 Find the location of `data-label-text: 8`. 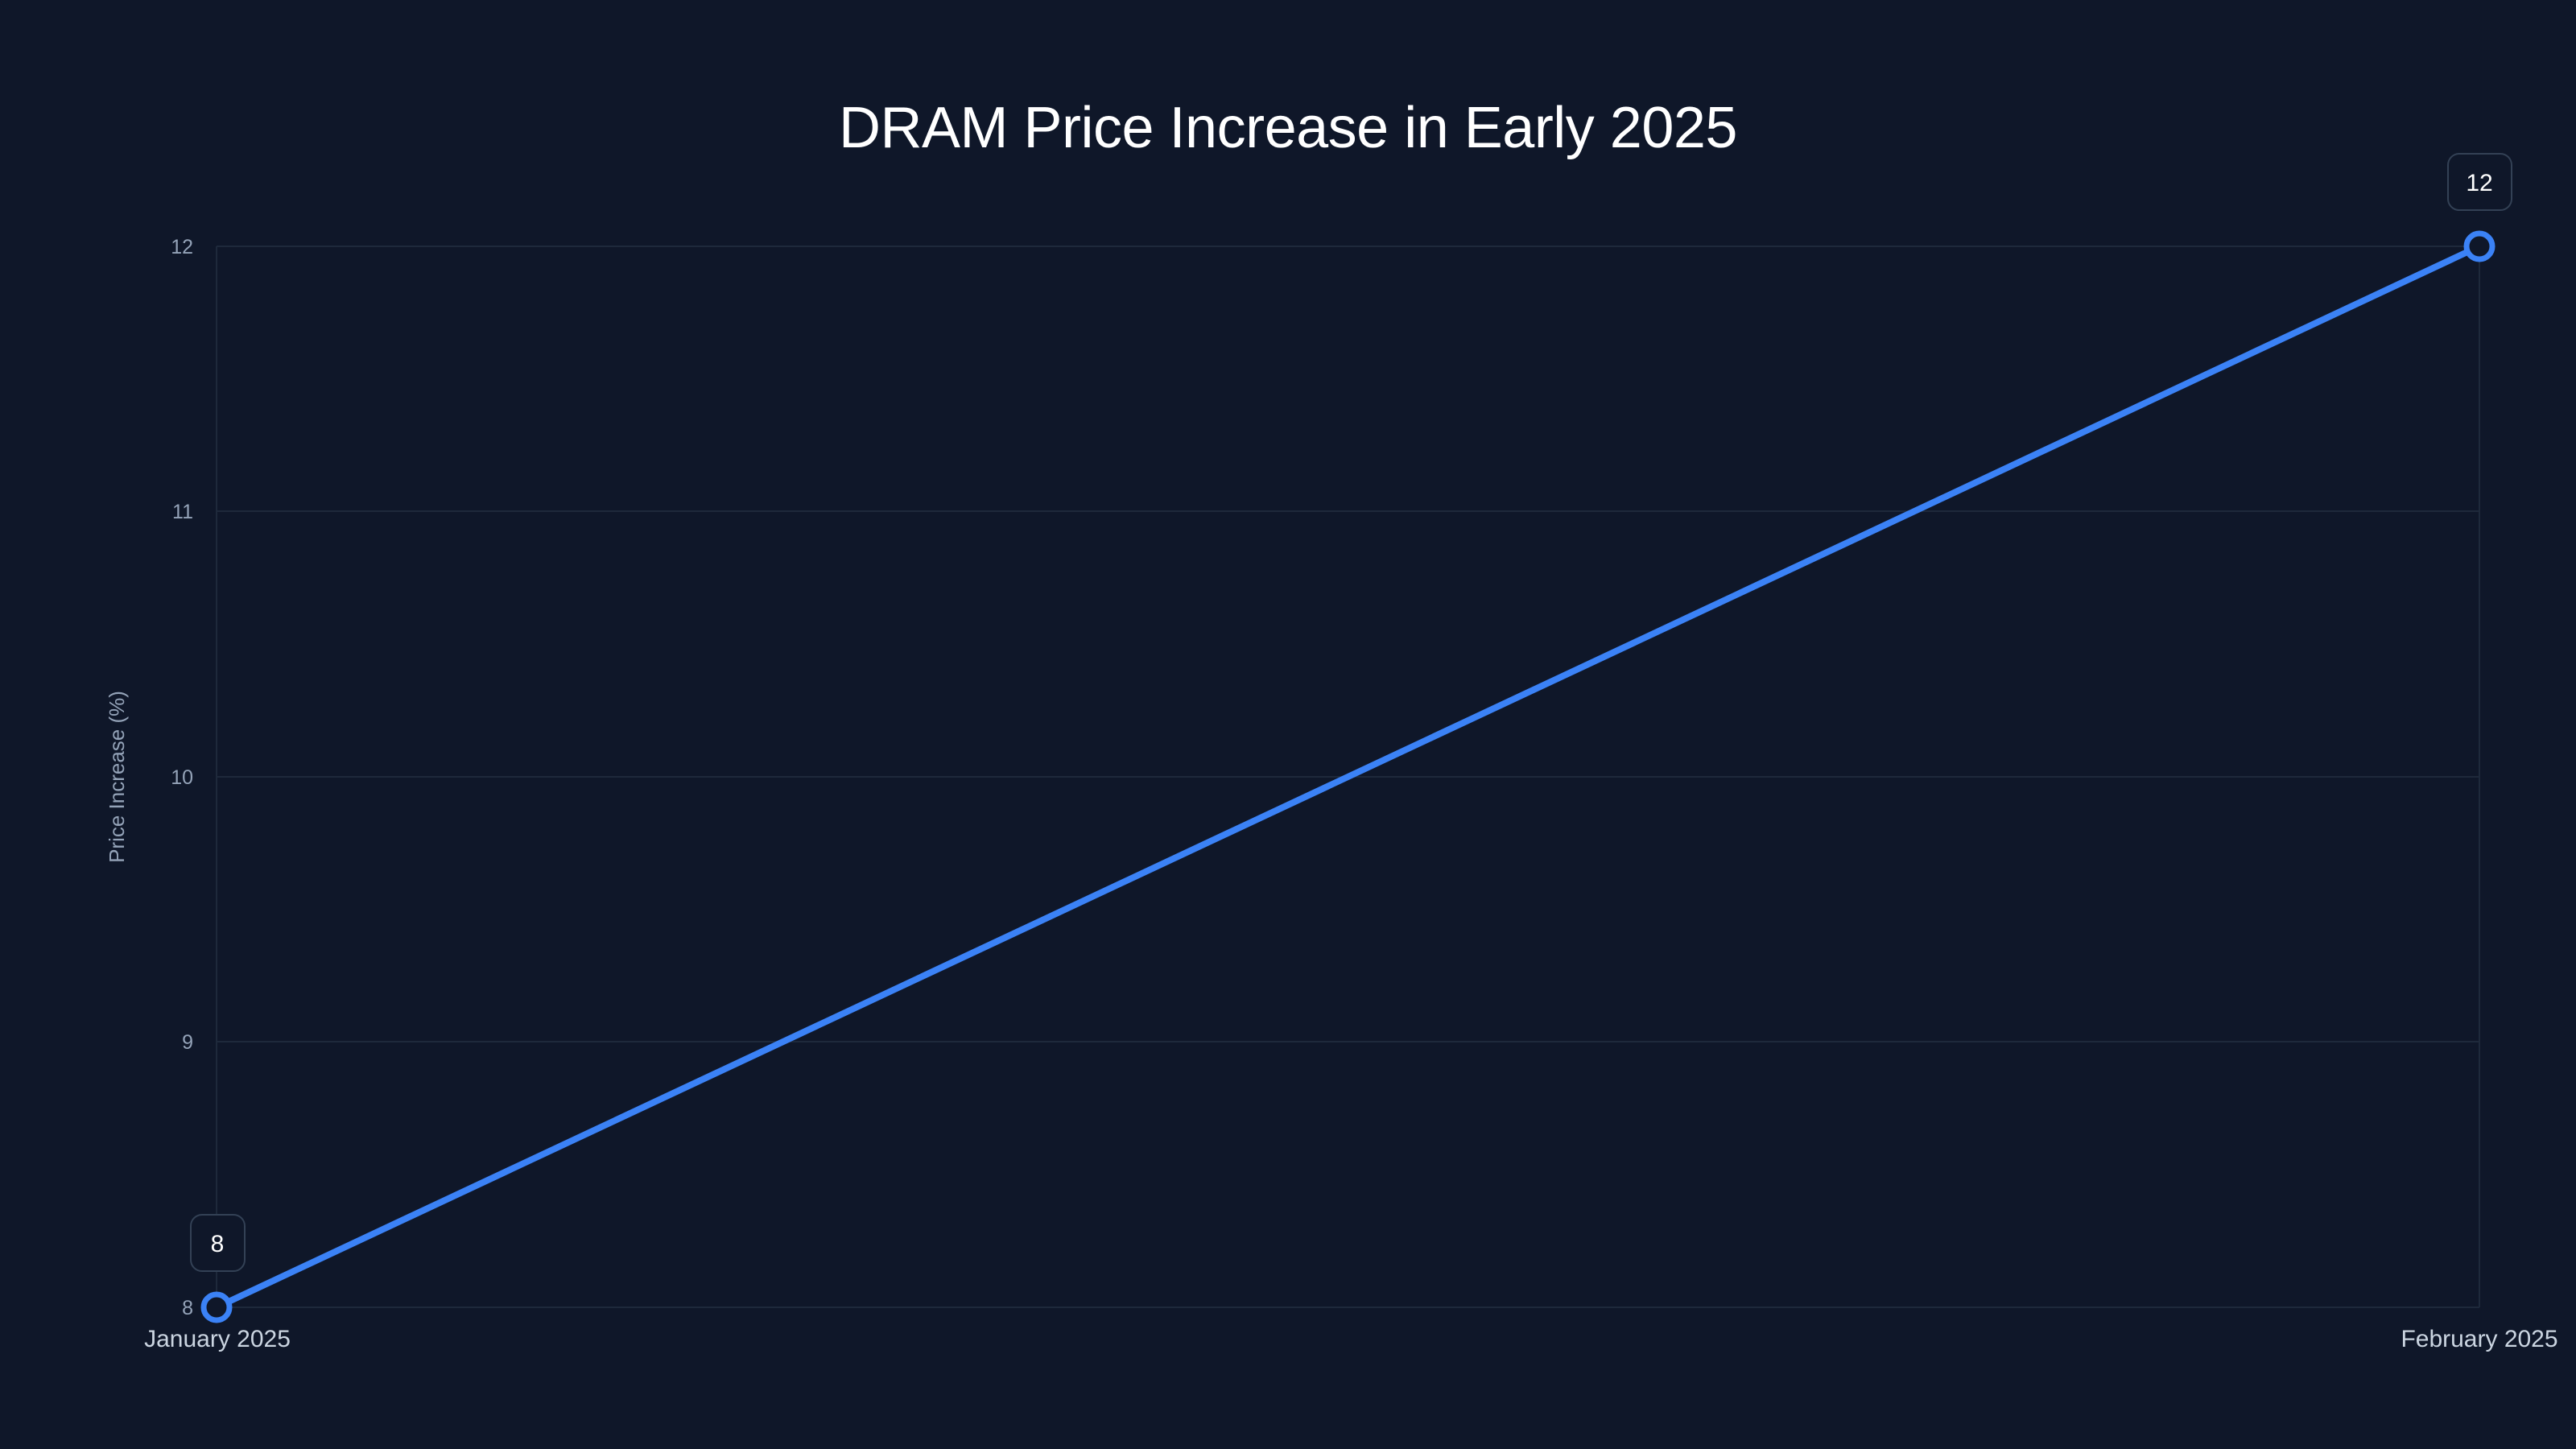

data-label-text: 8 is located at coordinates (218, 1244).